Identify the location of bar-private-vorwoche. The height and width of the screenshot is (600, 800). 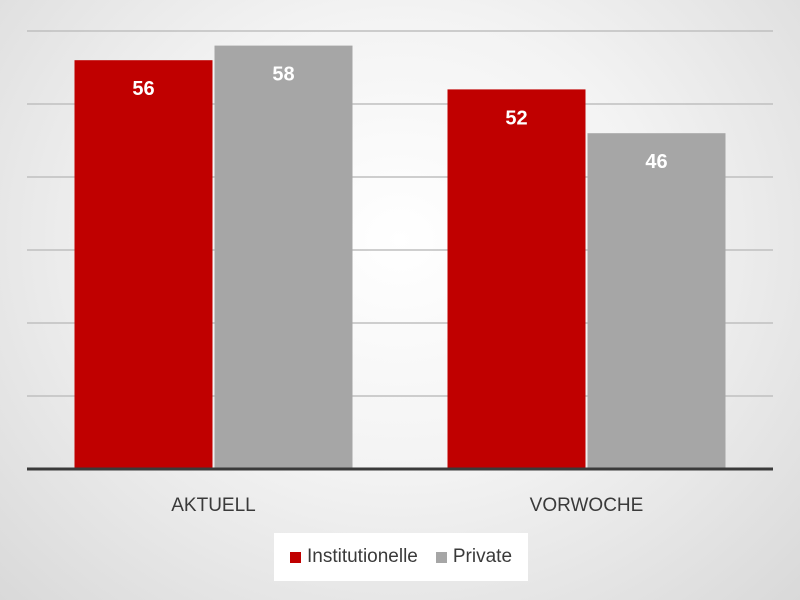
(656, 301).